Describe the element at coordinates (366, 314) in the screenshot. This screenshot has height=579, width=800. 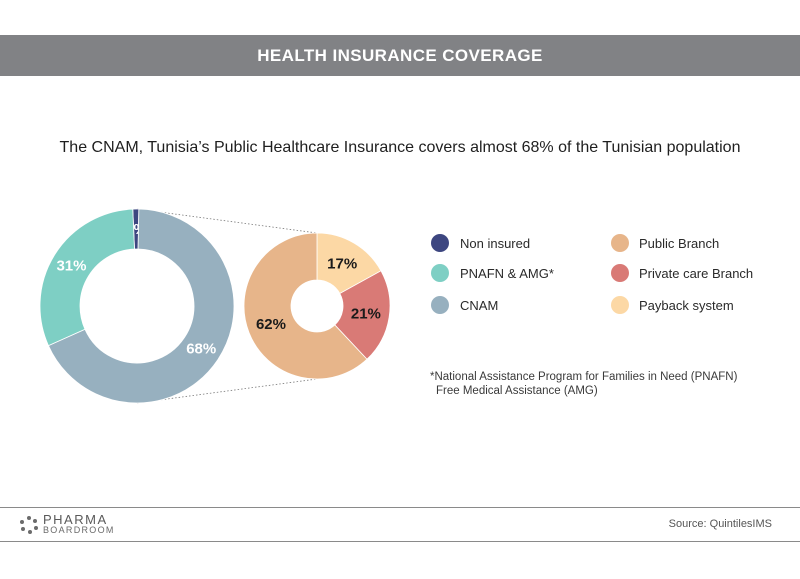
I see `breakdown-label-private-care-branch: 21%` at that location.